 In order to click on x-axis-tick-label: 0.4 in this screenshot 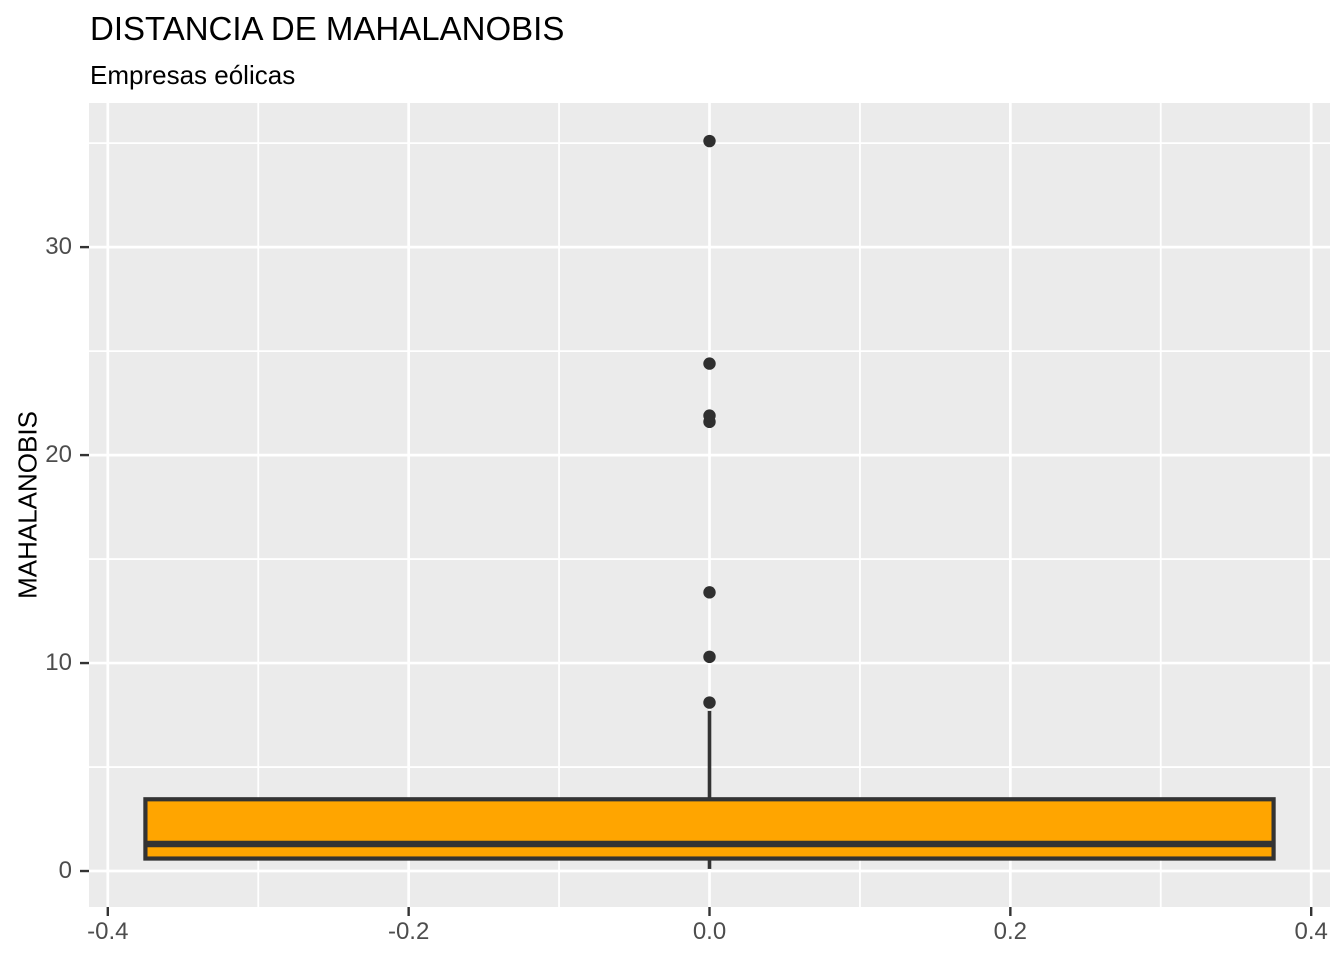, I will do `click(1311, 931)`.